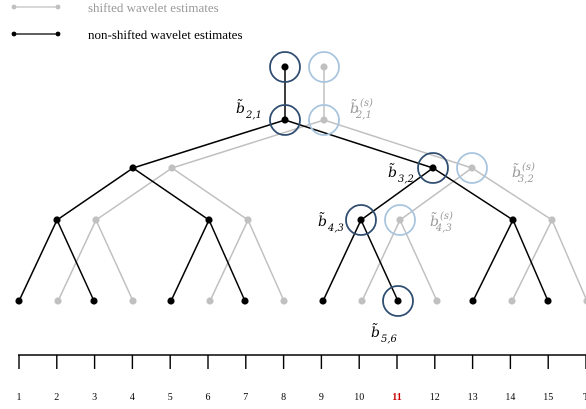  Describe the element at coordinates (153, 7) in the screenshot. I see `legend-shifted-label: shifted wavelet estimates` at that location.